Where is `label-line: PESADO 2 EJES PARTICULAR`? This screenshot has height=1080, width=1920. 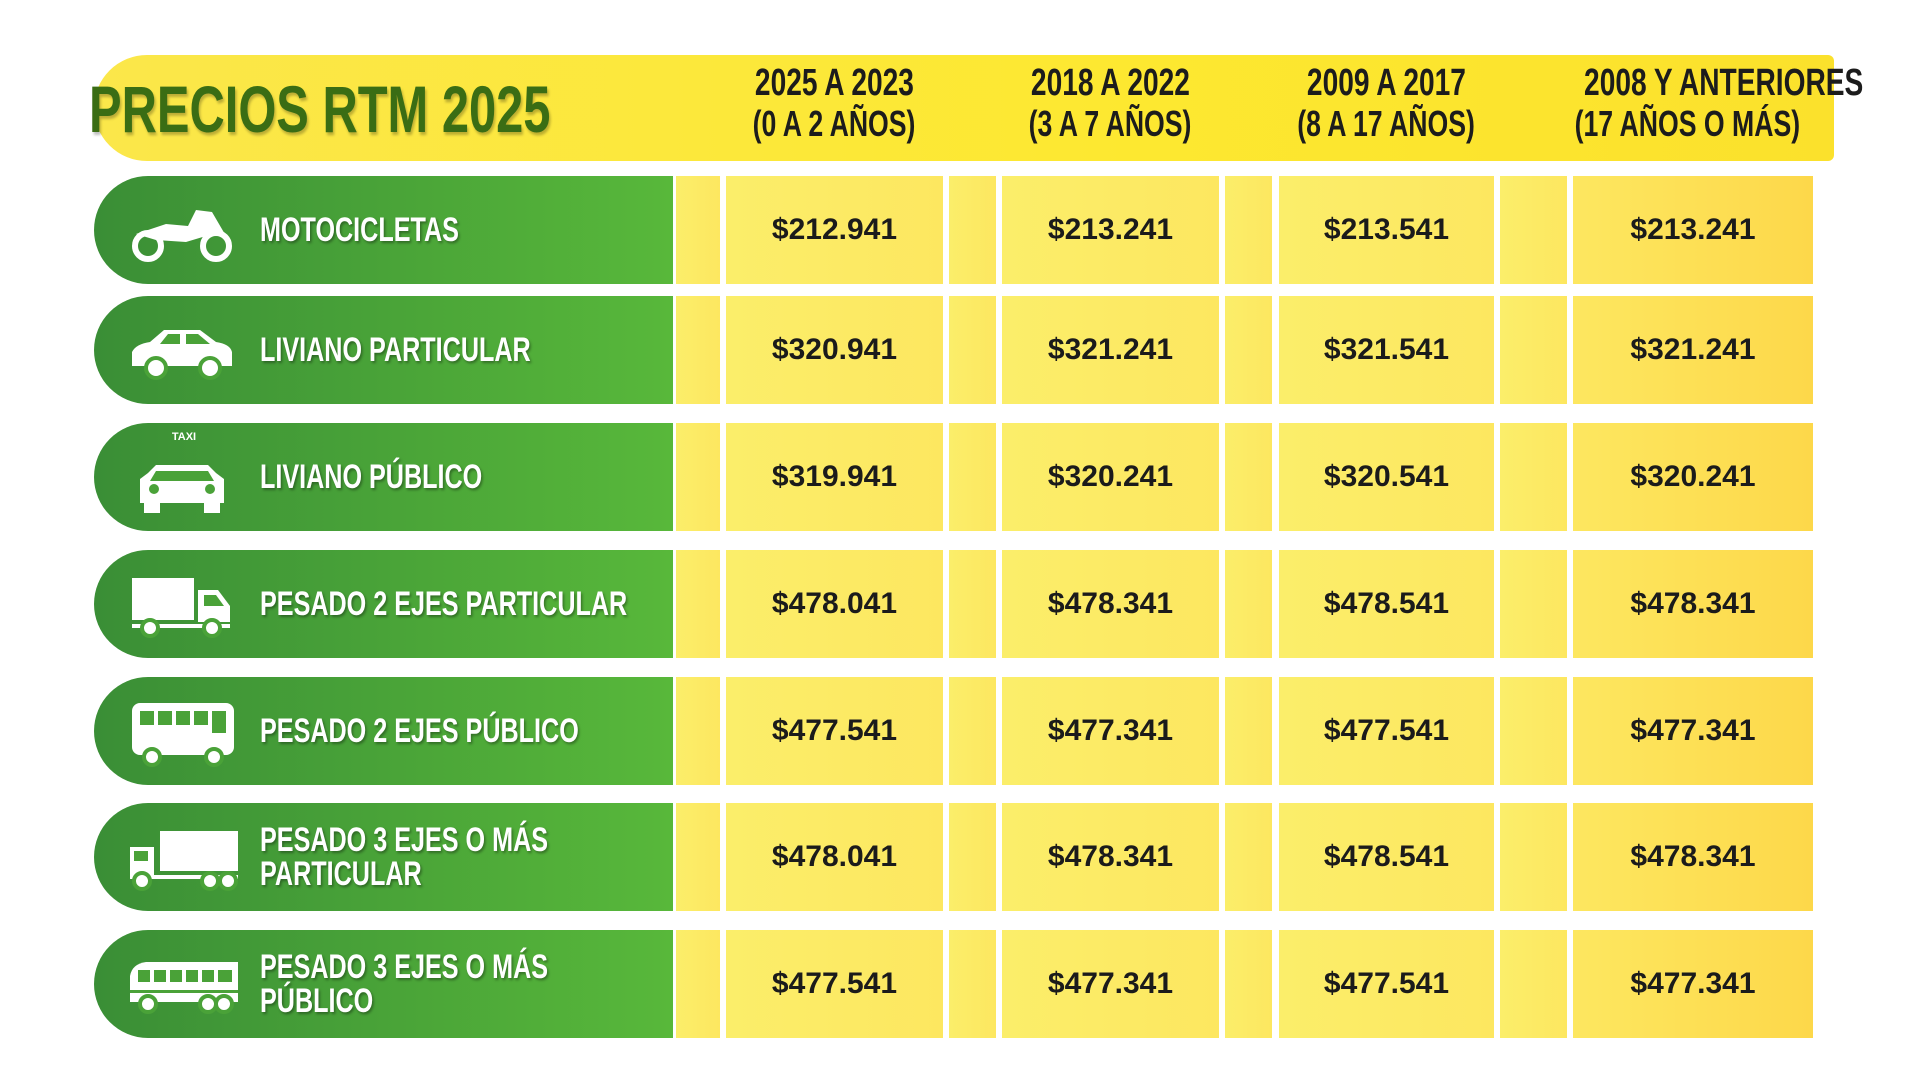
label-line: PESADO 2 EJES PARTICULAR is located at coordinates (444, 604).